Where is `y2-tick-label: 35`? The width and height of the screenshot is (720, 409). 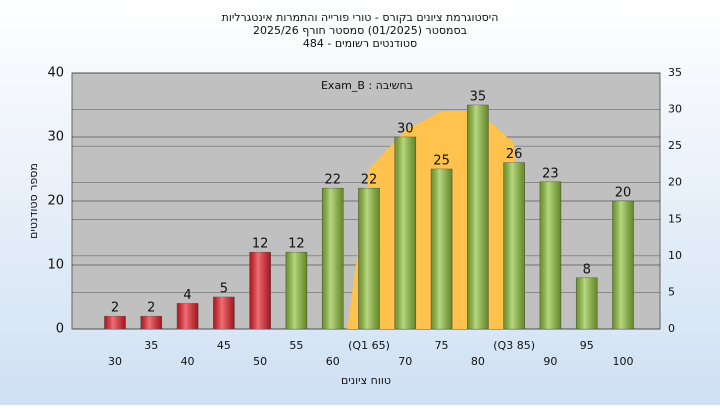 y2-tick-label: 35 is located at coordinates (675, 72).